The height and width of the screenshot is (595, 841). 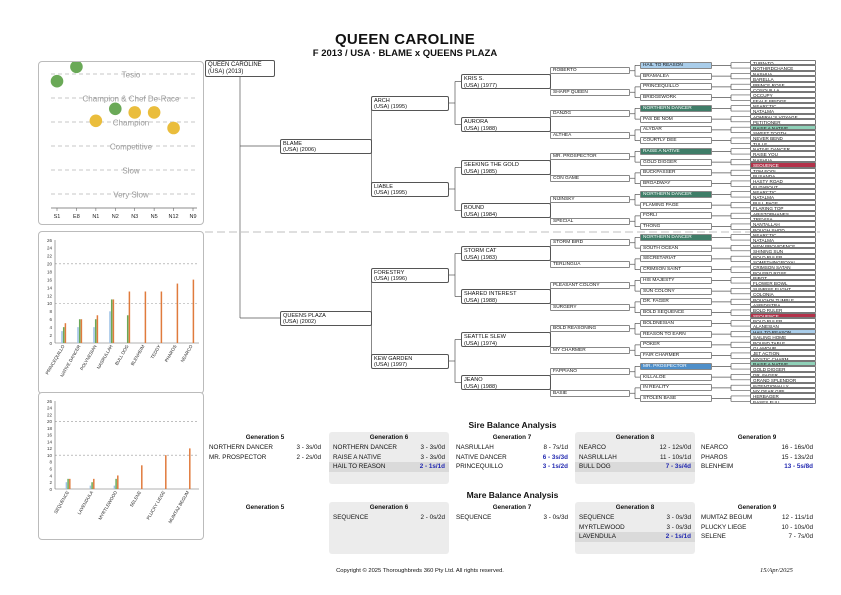 I want to click on gen5-ancestor: FLAMING PAGE, so click(x=676, y=205).